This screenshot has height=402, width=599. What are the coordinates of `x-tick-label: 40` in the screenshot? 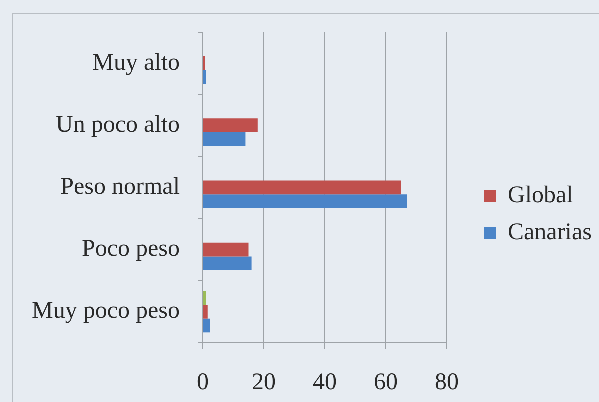 It's located at (325, 383).